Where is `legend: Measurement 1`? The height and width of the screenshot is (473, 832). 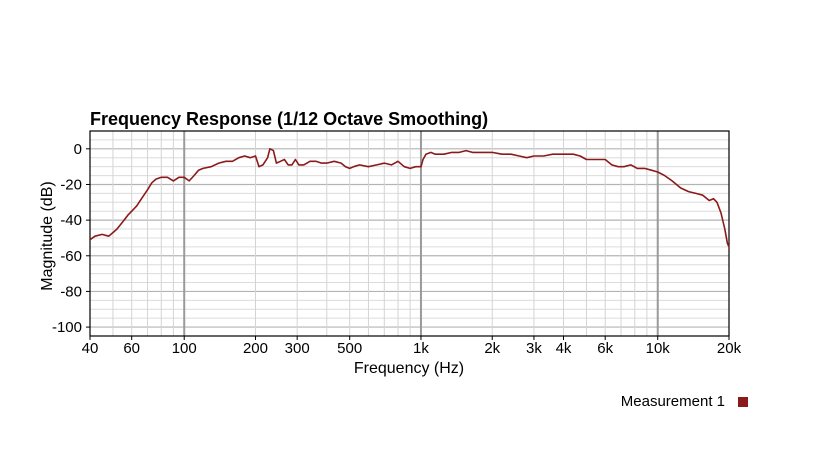
legend: Measurement 1 is located at coordinates (684, 401).